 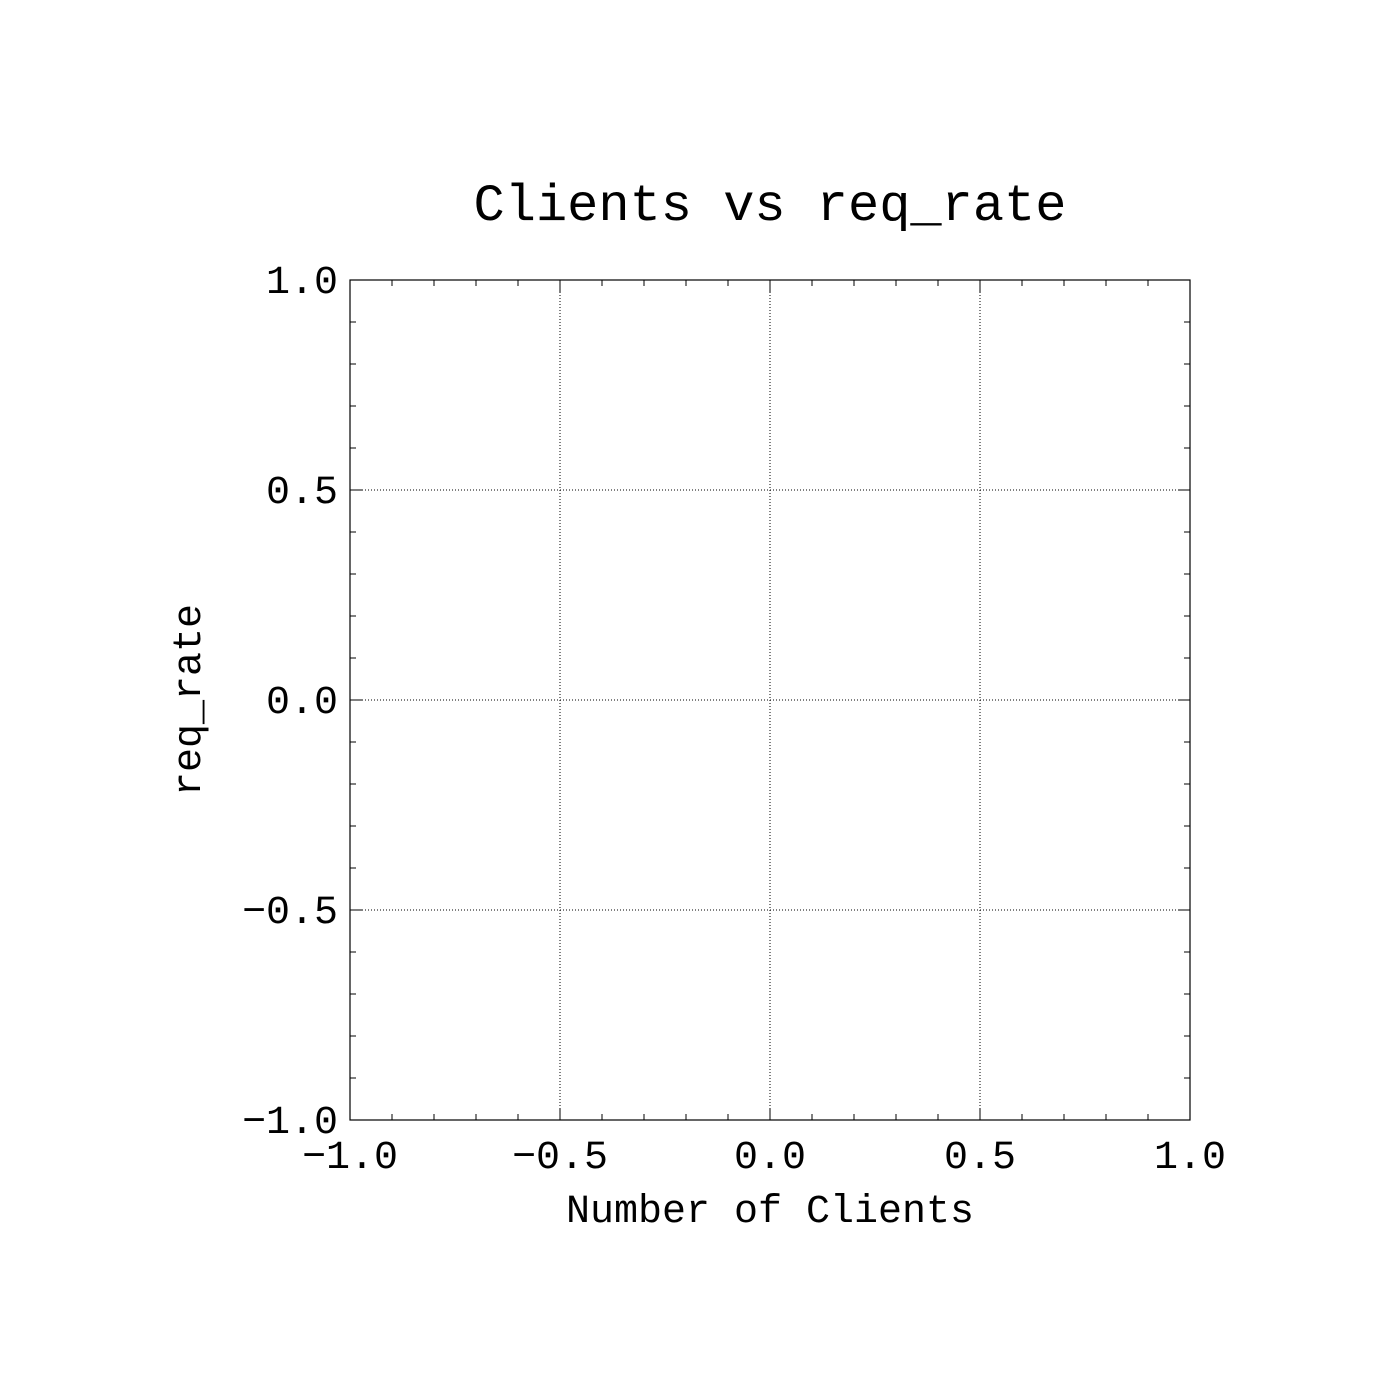 I want to click on y-tick-label: −0.5, so click(x=290, y=913).